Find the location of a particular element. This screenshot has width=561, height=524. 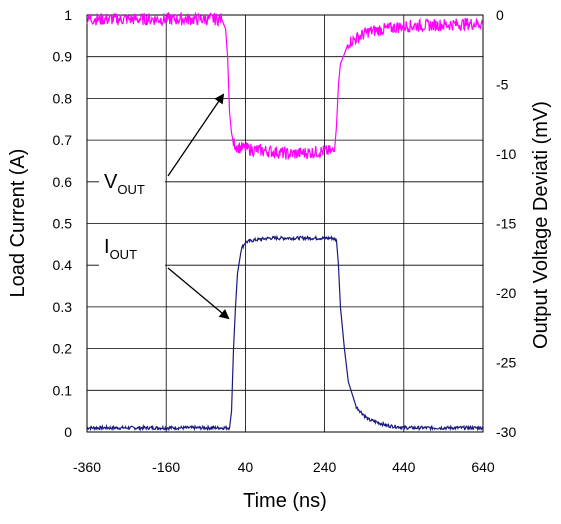

y-right-tick-label: -5 is located at coordinates (502, 85).